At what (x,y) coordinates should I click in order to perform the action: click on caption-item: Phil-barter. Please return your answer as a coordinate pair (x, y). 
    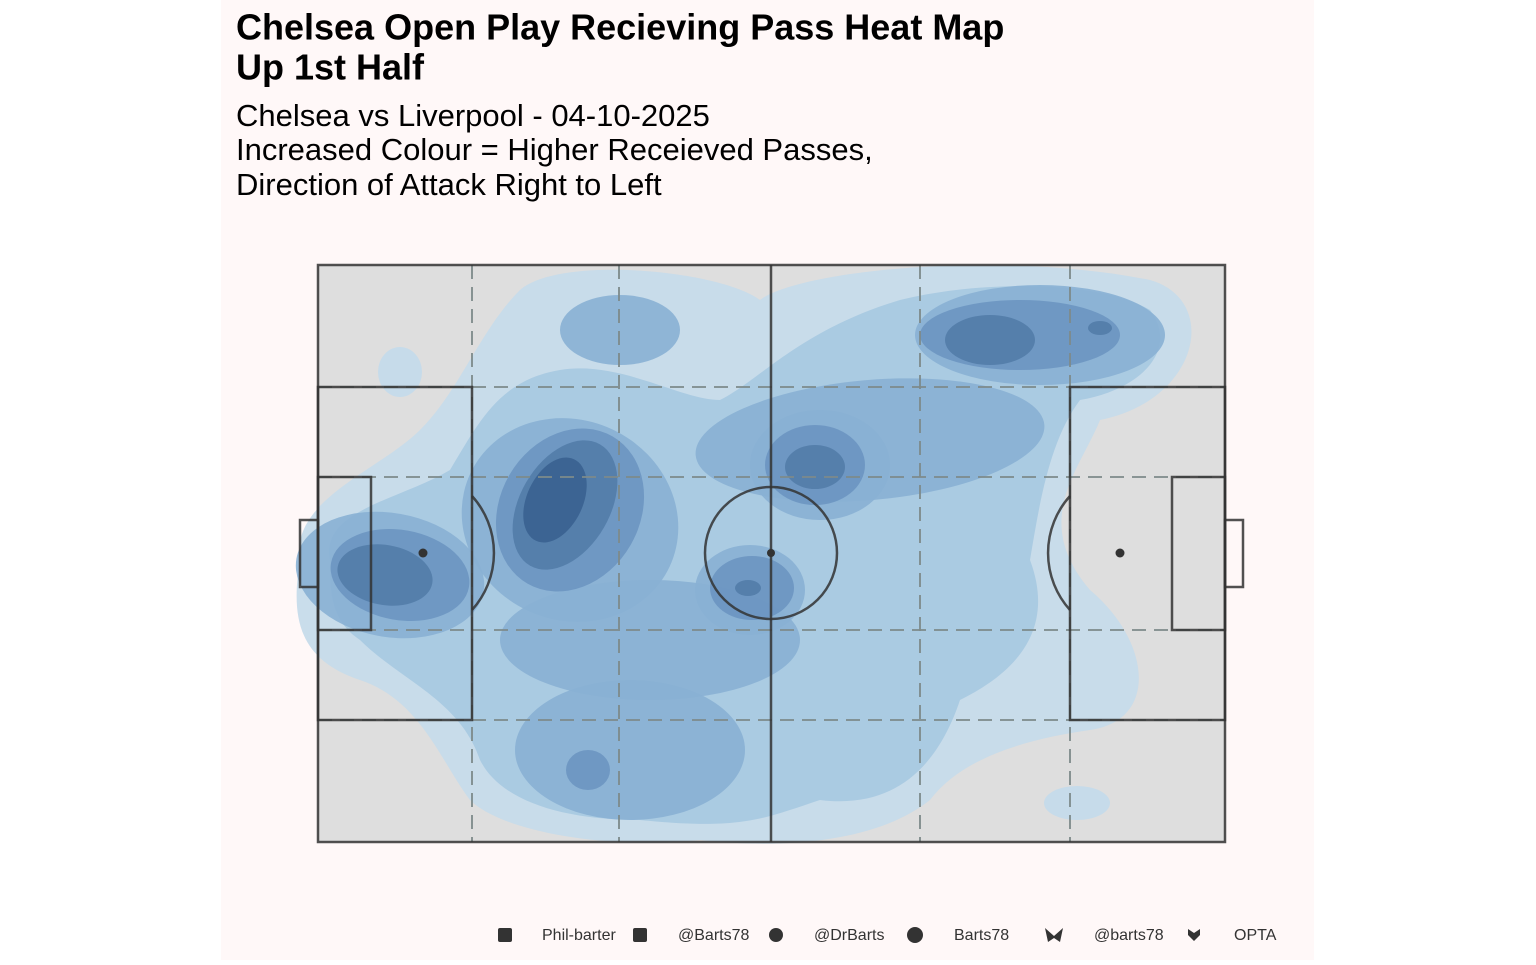
    Looking at the image, I should click on (579, 935).